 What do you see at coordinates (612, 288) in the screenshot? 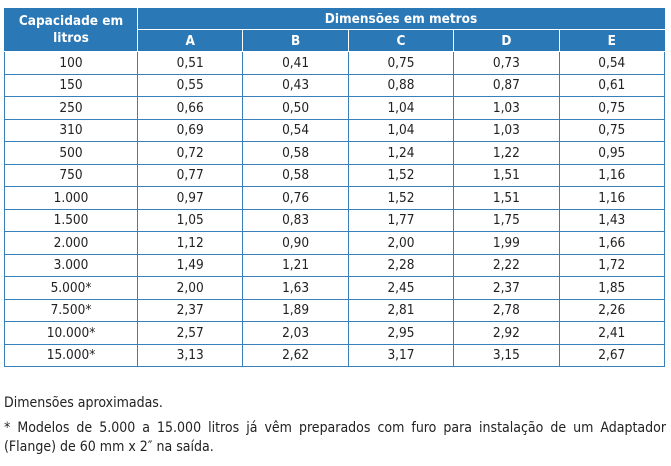
I see `dimension-cell-e: 1,85` at bounding box center [612, 288].